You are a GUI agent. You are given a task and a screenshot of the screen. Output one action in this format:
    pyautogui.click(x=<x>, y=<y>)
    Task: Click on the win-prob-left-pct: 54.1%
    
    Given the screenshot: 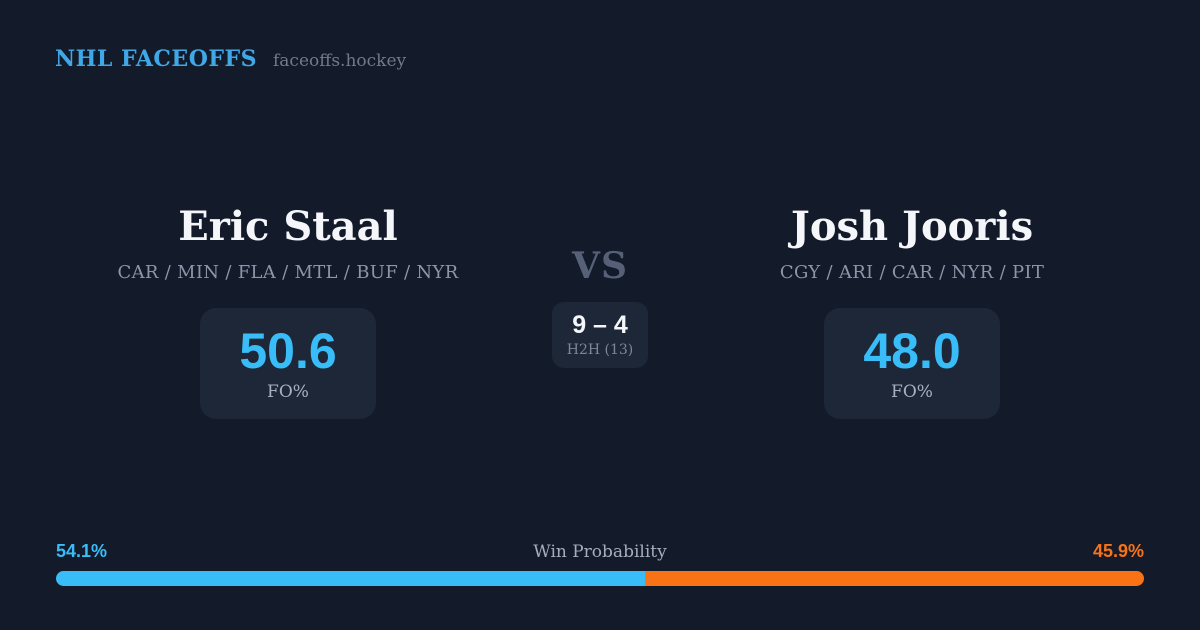 What is the action you would take?
    pyautogui.click(x=82, y=551)
    